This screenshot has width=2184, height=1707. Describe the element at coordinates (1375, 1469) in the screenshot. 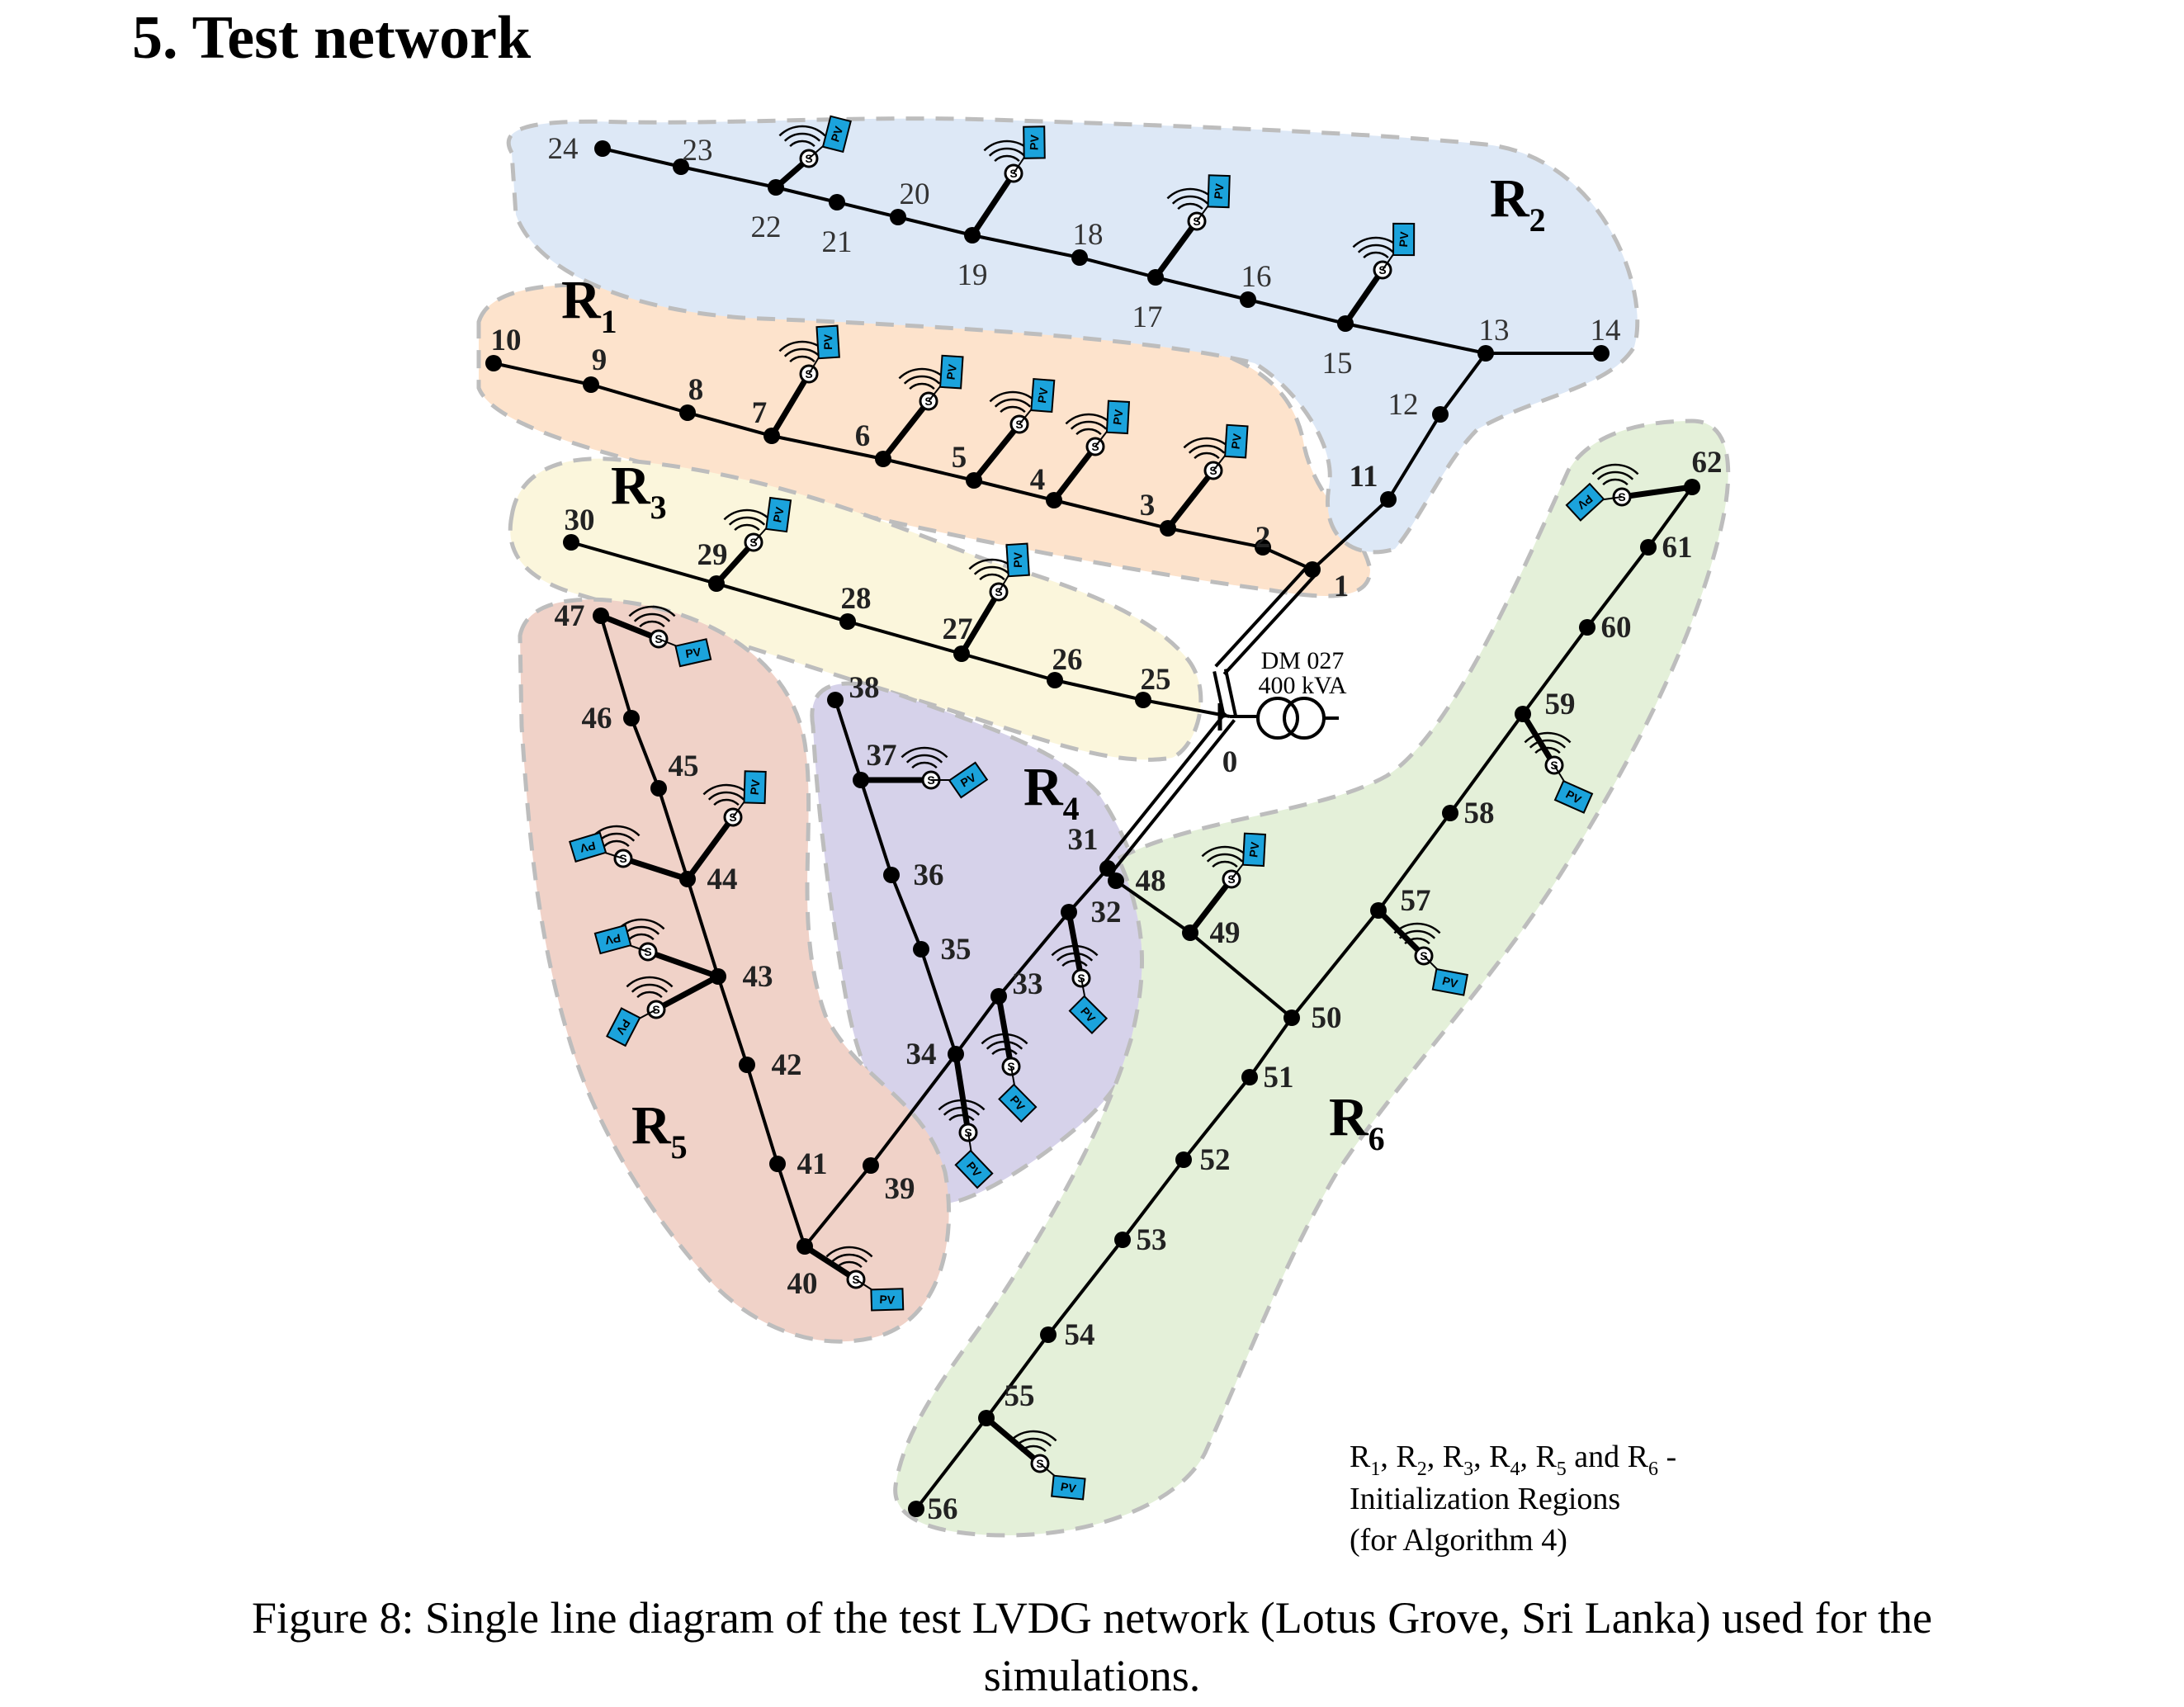

I see `legend-region-sub: 1` at that location.